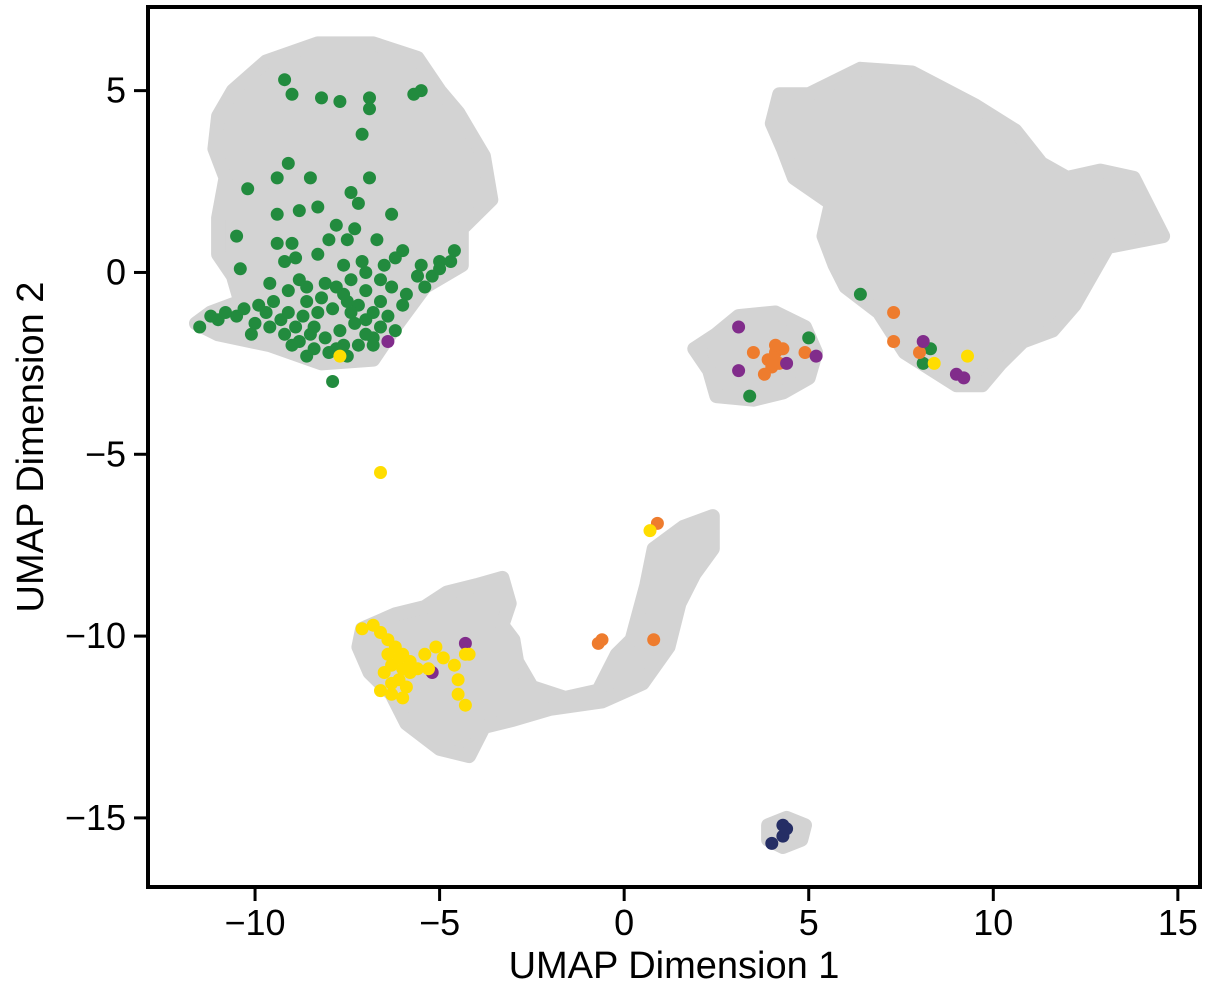 The height and width of the screenshot is (993, 1213). I want to click on y-tick-label: −15, so click(95, 817).